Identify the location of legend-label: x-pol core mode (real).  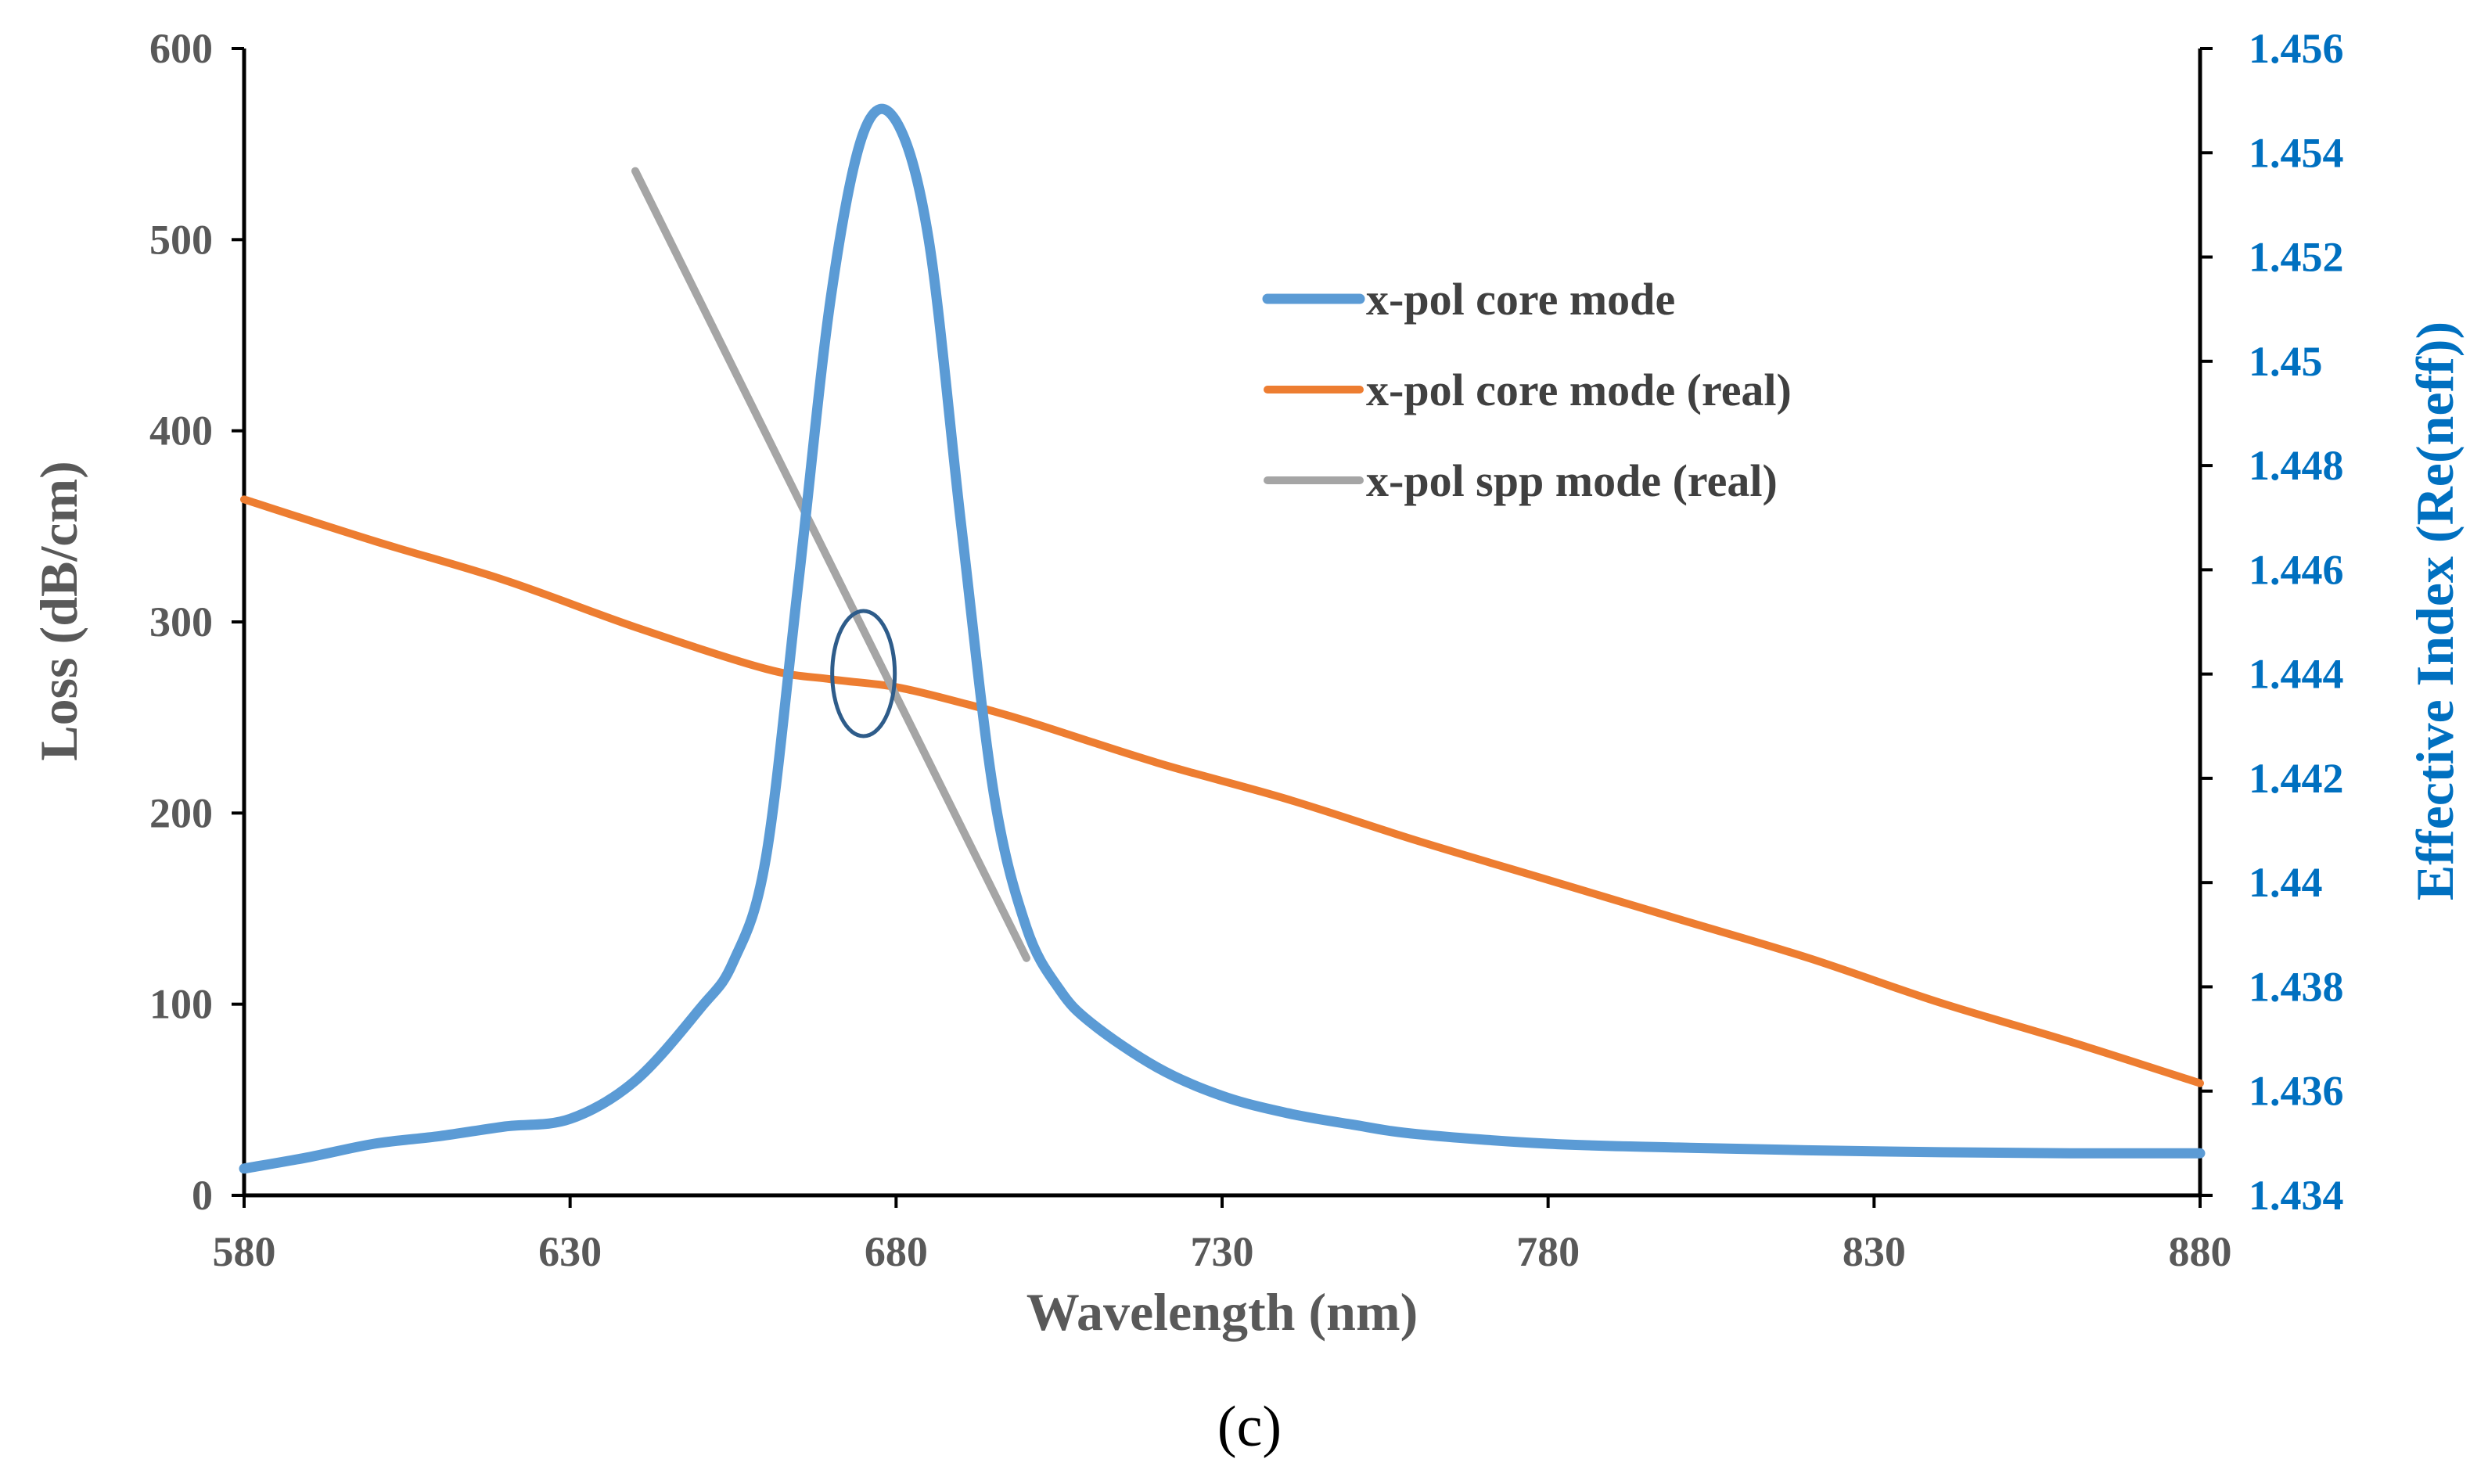
(1579, 390).